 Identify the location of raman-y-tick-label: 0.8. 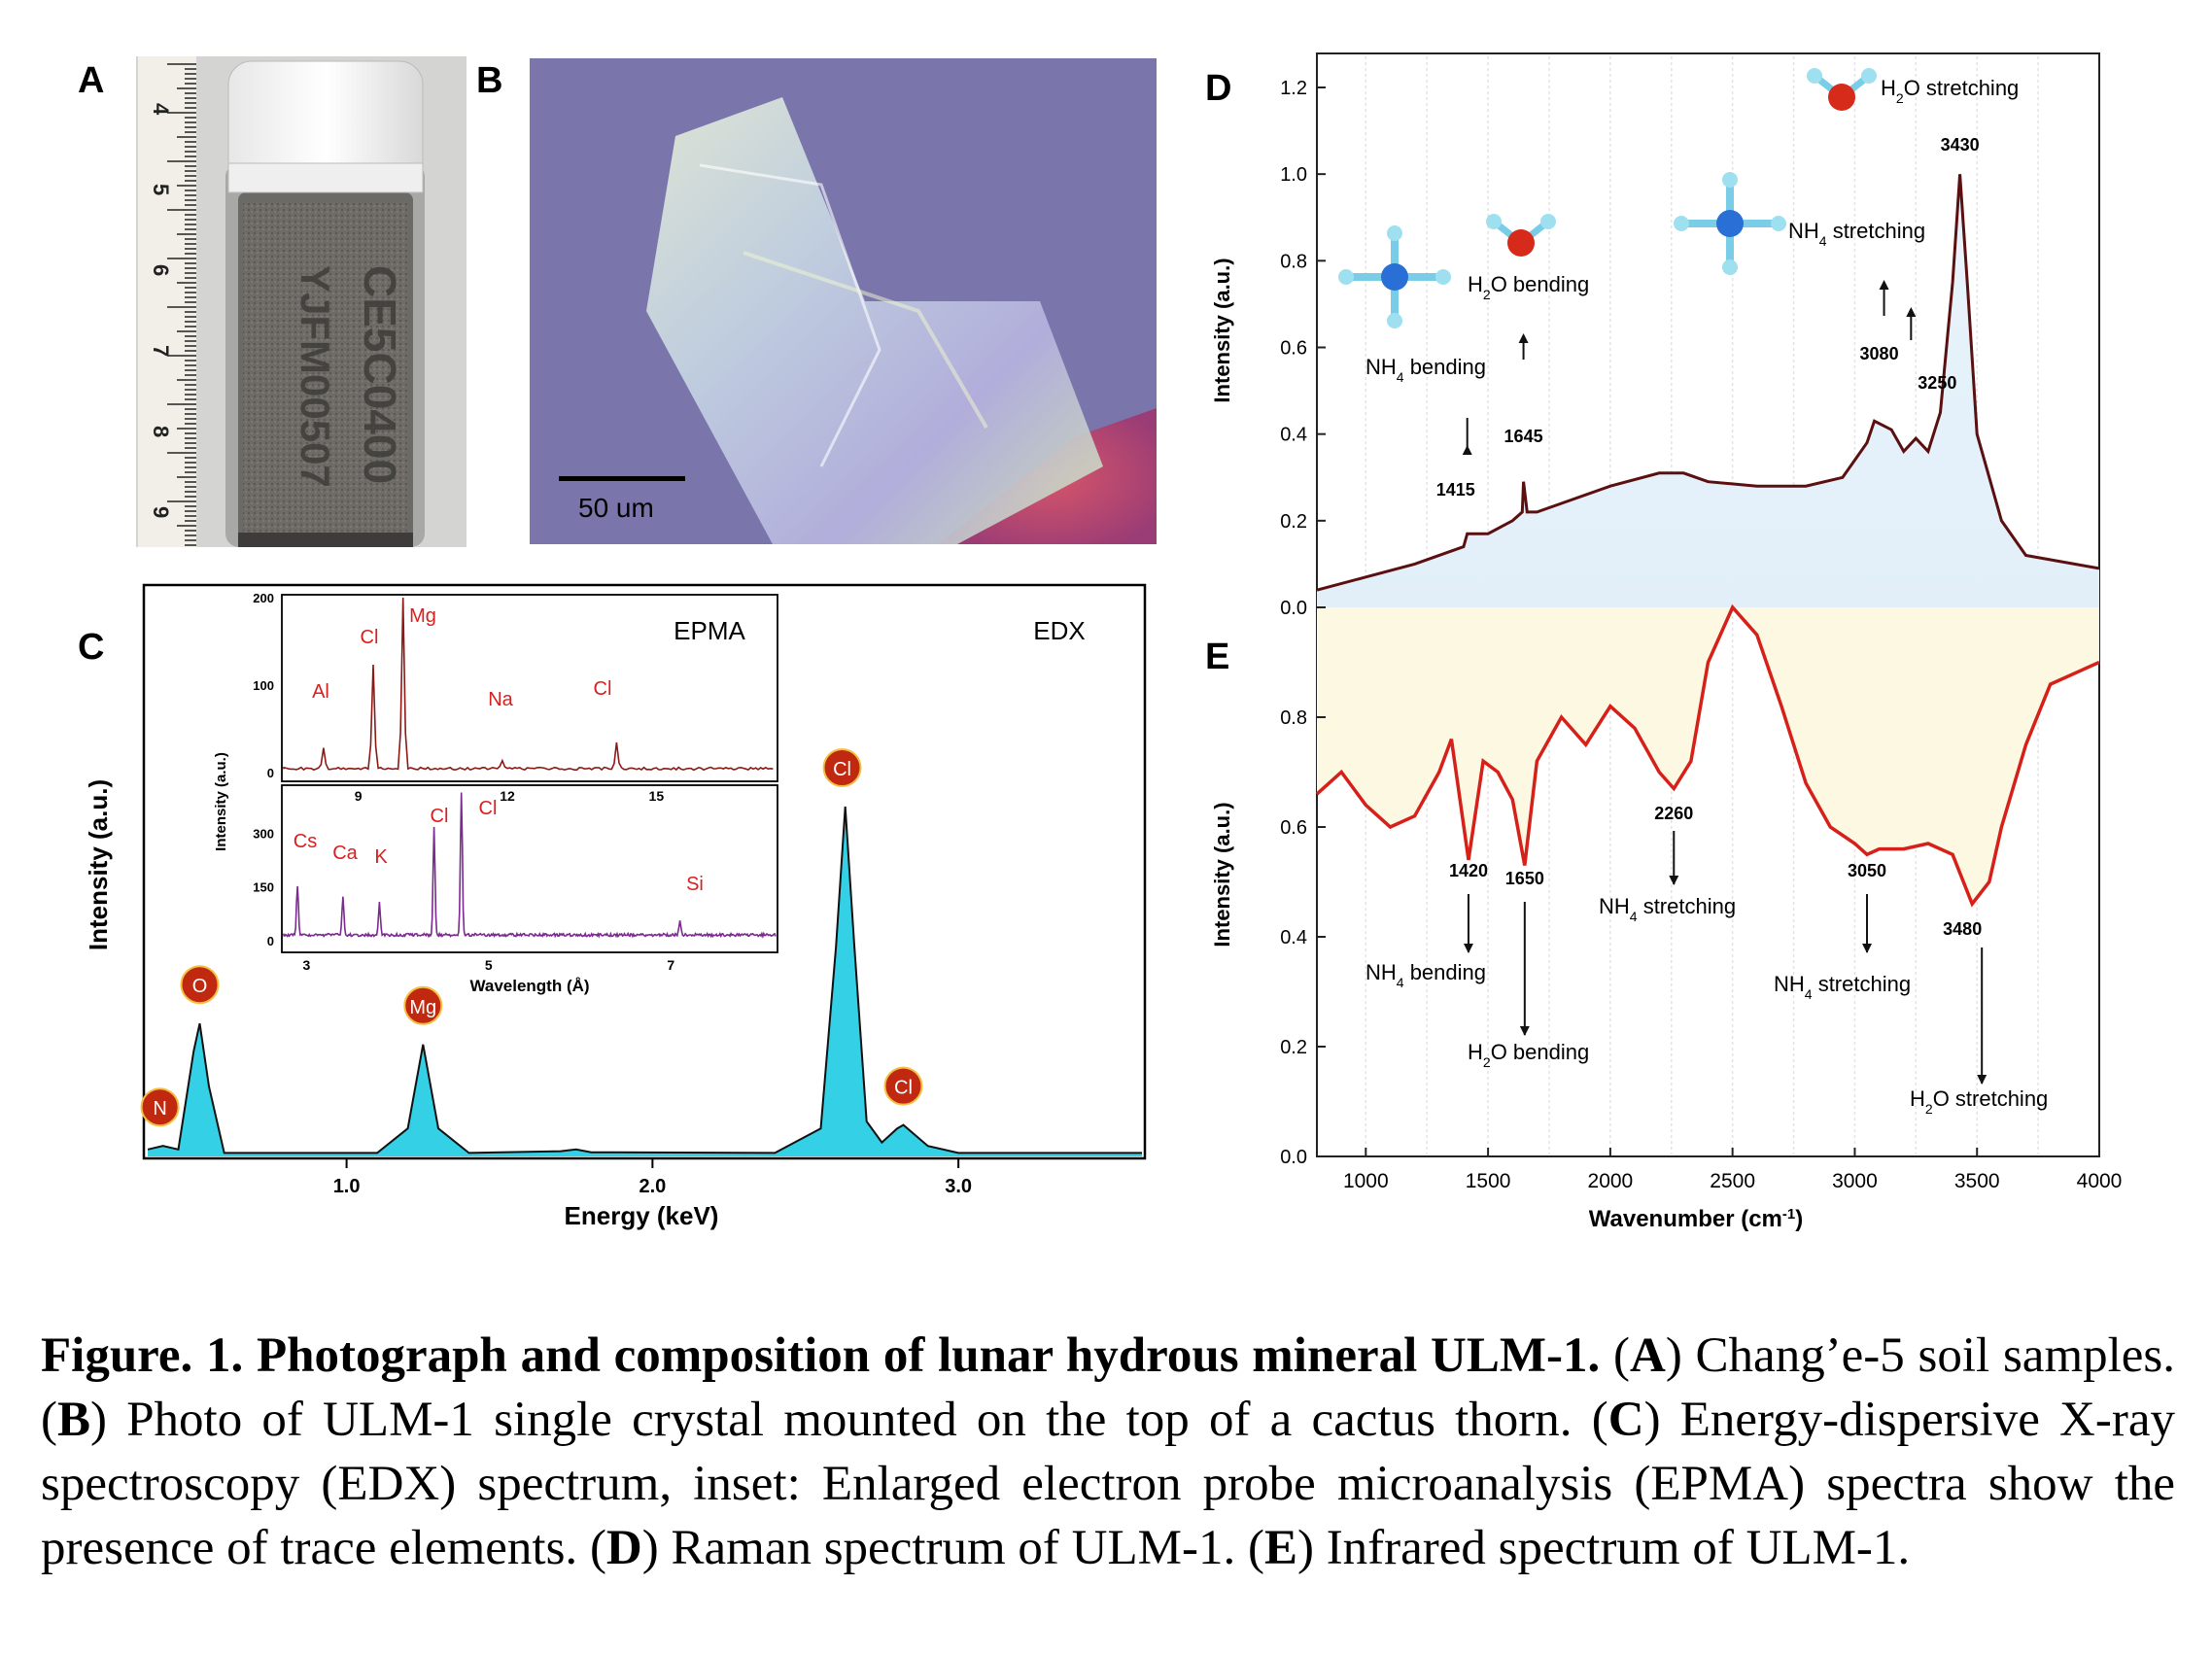
(1293, 262).